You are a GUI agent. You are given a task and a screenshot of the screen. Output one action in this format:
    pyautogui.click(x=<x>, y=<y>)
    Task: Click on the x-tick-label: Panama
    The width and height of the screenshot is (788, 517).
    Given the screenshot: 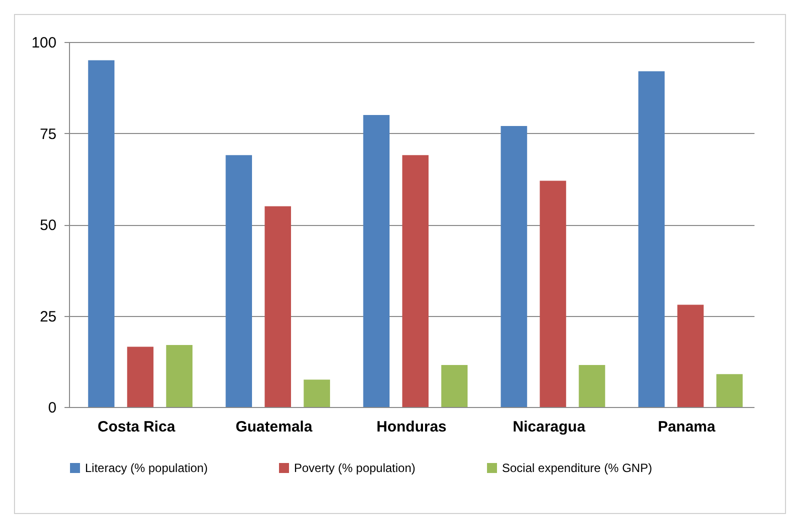 What is the action you would take?
    pyautogui.click(x=687, y=427)
    